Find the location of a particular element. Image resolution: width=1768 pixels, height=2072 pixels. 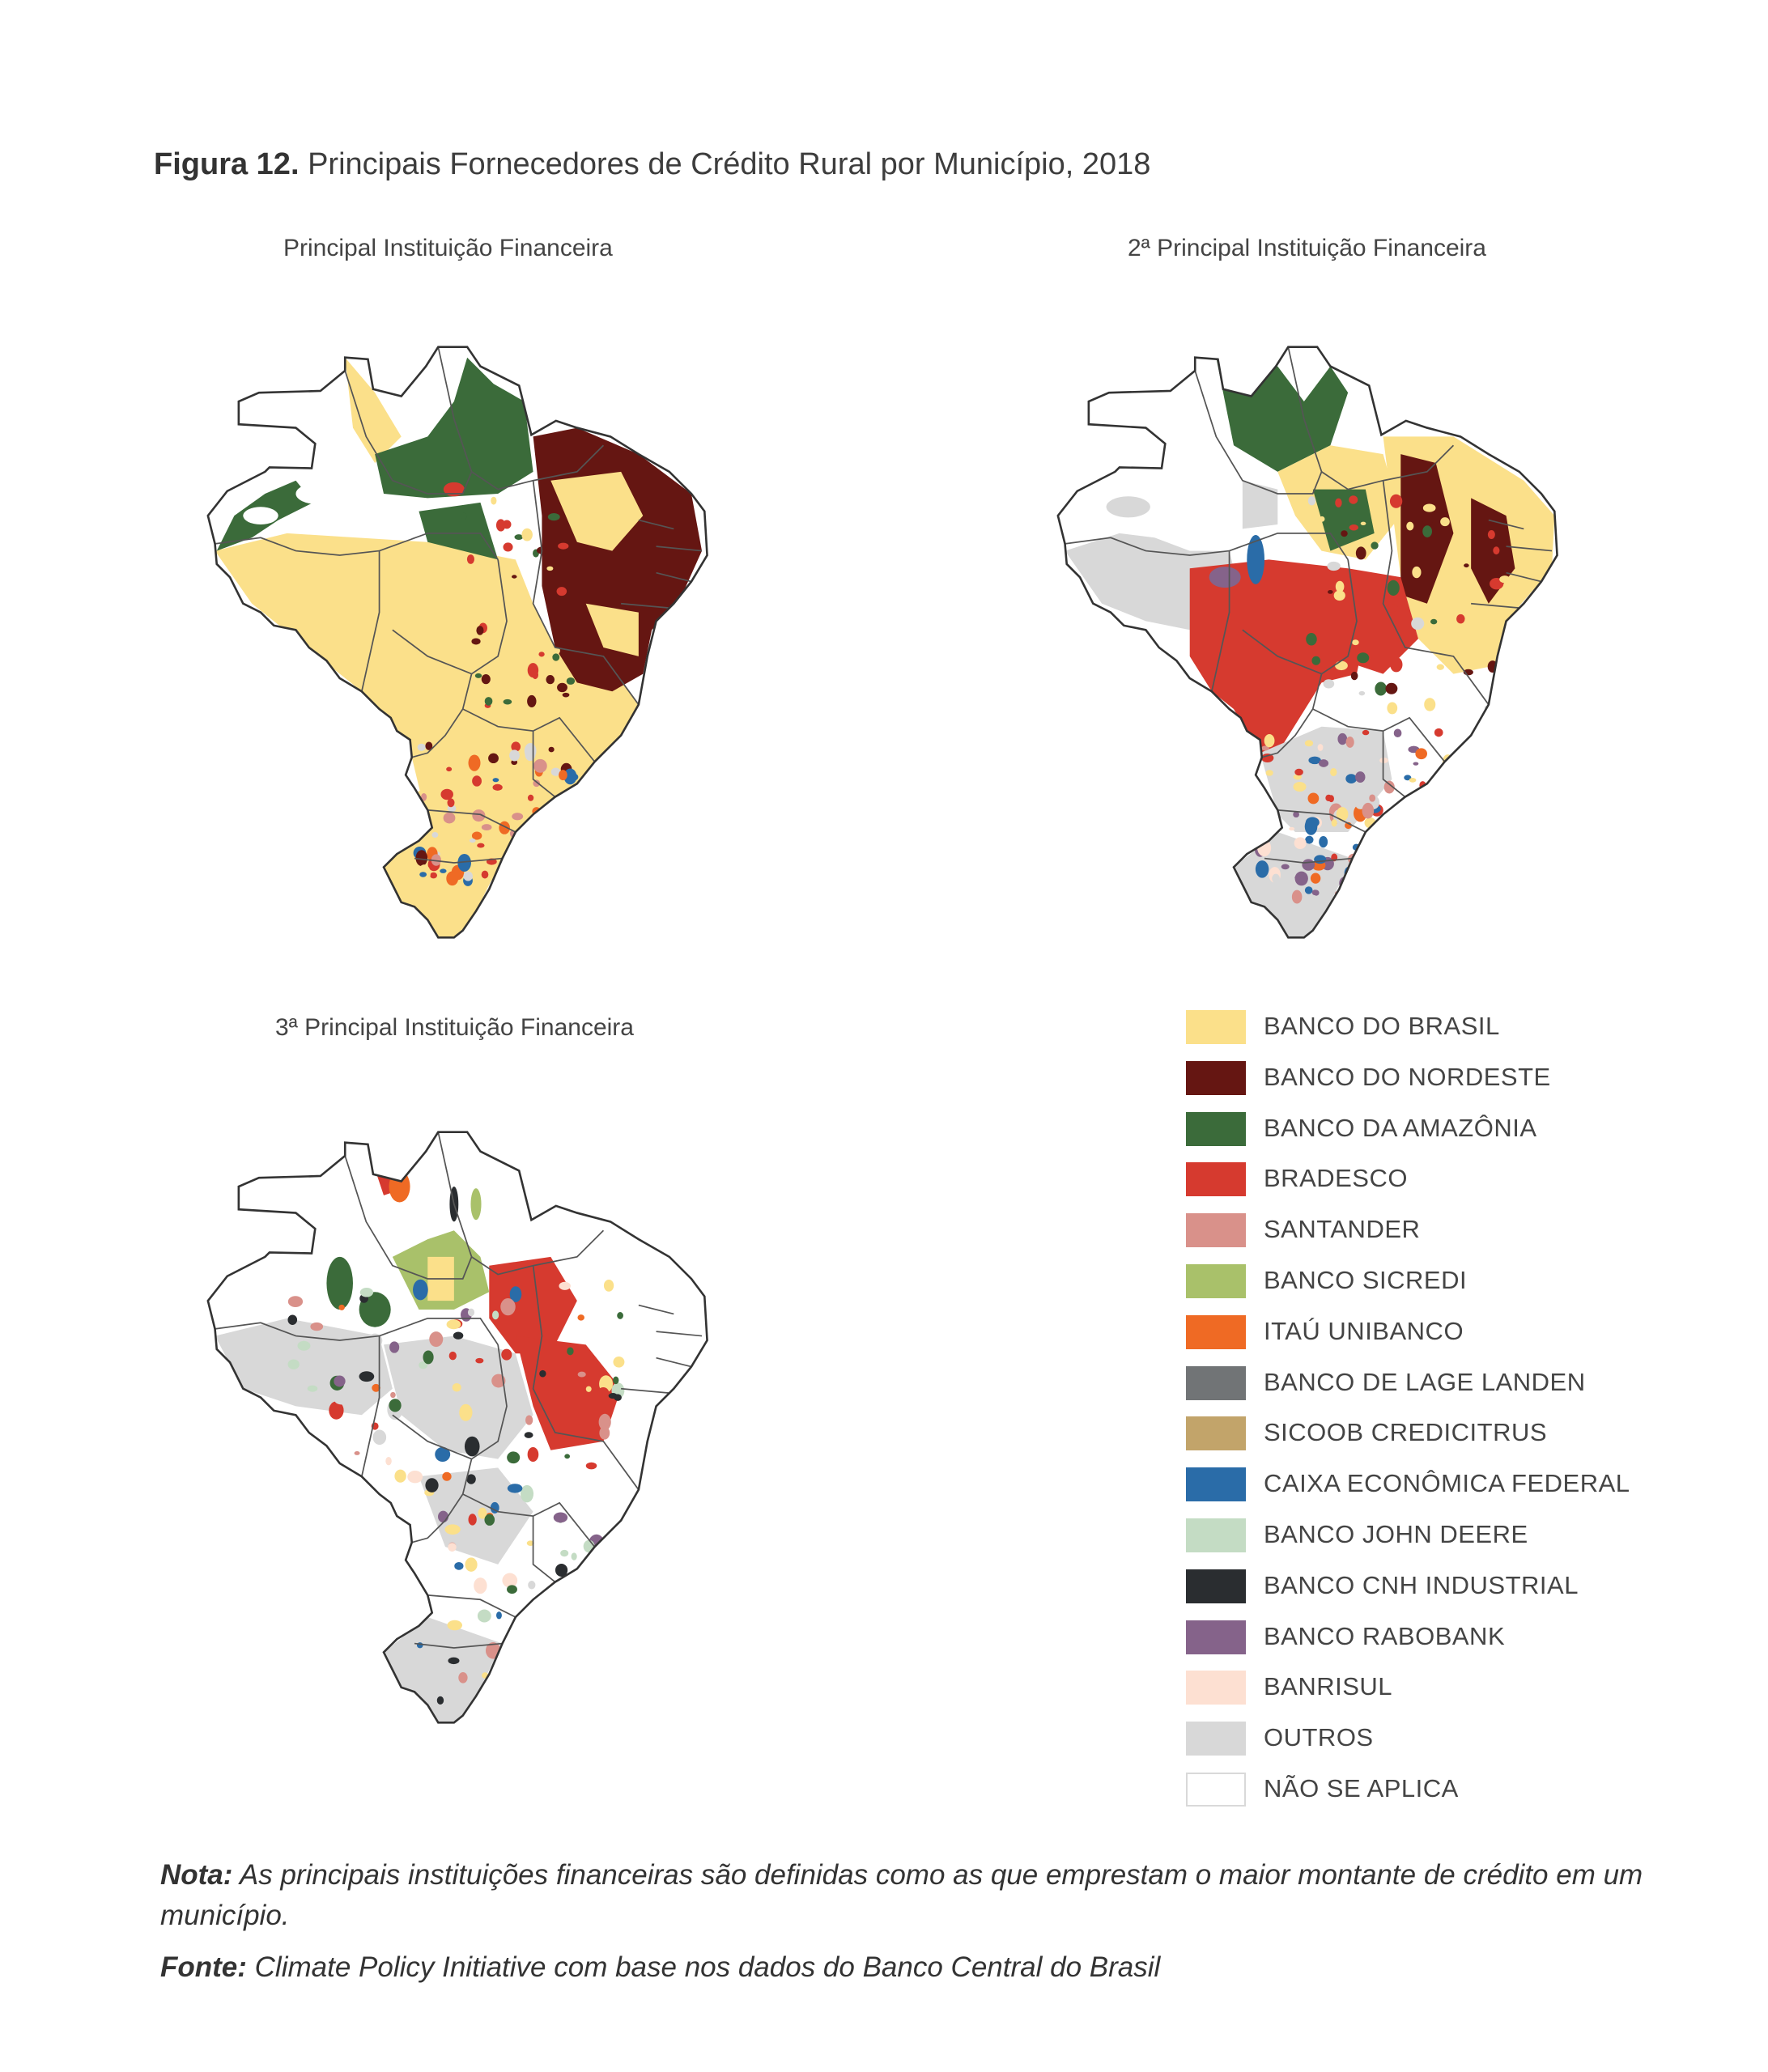

map-first-institution is located at coordinates (446, 647).